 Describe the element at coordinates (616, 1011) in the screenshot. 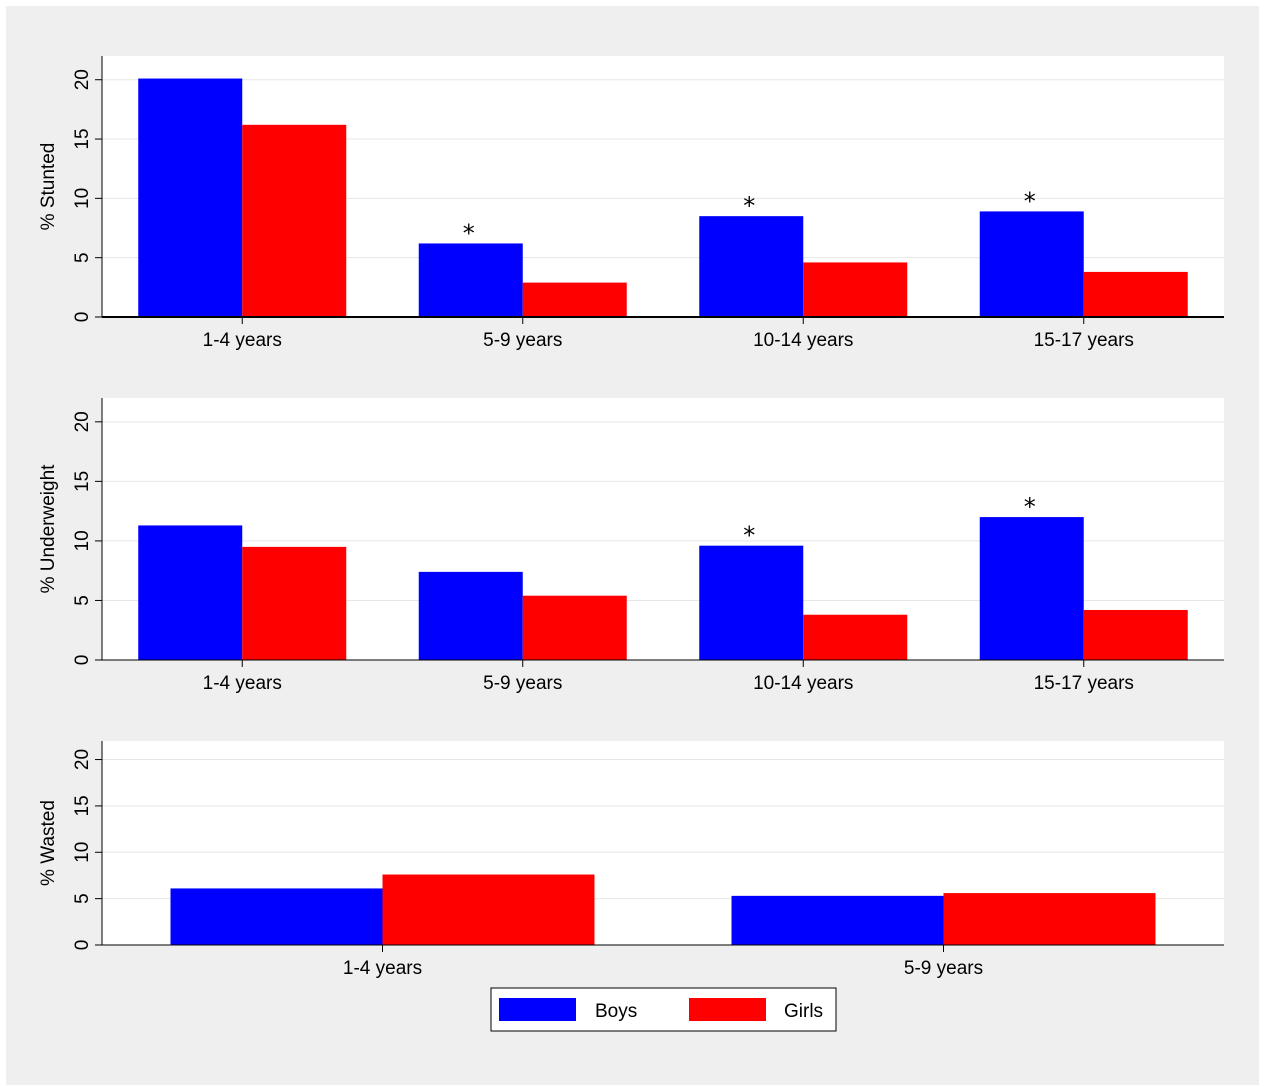

I see `legend-label-boys: Boys` at that location.